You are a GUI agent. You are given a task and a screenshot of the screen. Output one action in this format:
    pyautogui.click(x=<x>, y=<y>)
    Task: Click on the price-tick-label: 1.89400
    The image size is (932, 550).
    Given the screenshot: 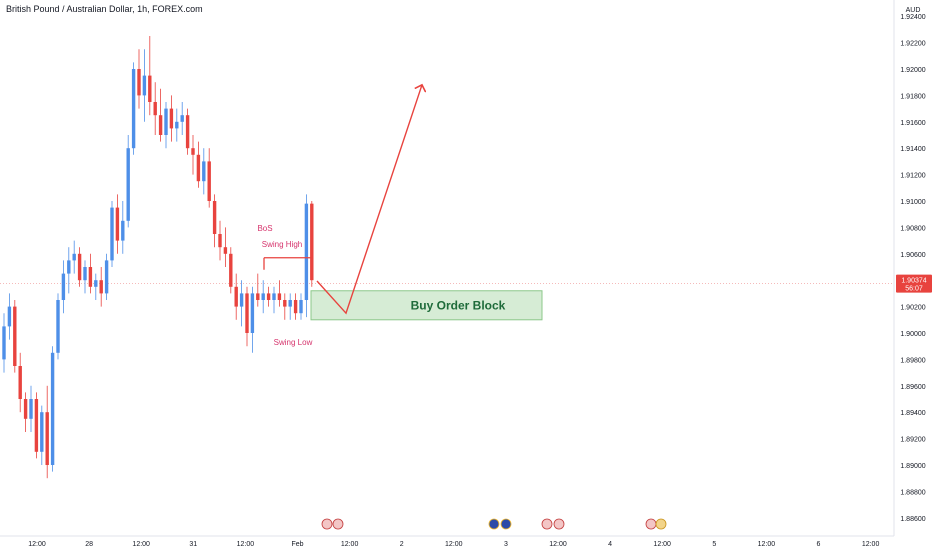 What is the action you would take?
    pyautogui.click(x=912, y=413)
    